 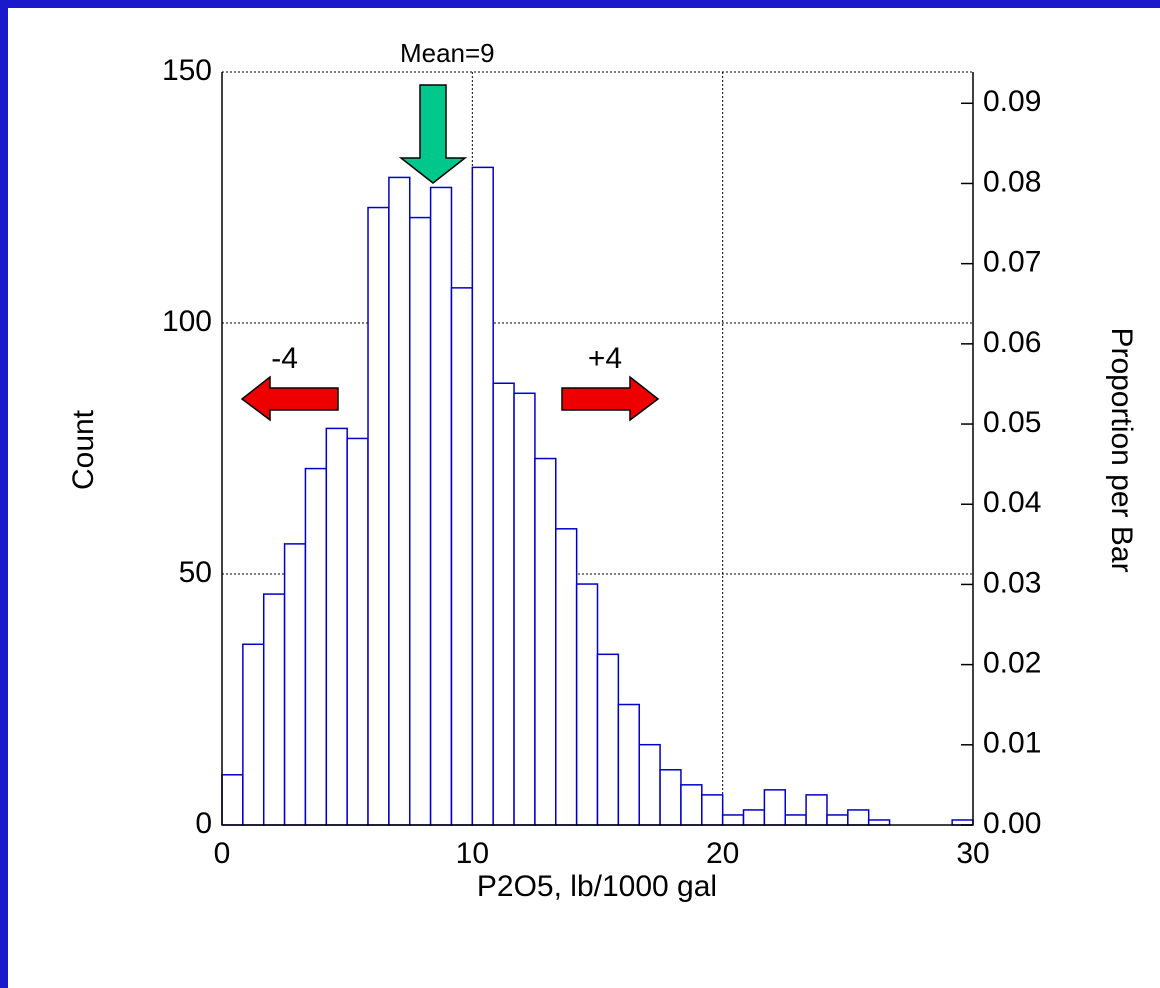 I want to click on y-axis-label: Count, so click(x=83, y=449).